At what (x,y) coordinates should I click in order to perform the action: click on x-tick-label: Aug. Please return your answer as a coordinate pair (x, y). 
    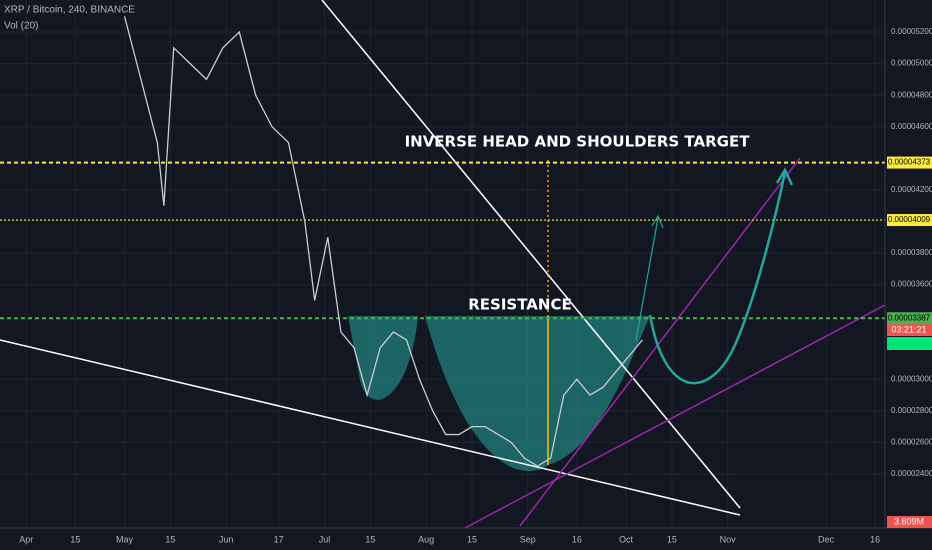
    Looking at the image, I should click on (426, 539).